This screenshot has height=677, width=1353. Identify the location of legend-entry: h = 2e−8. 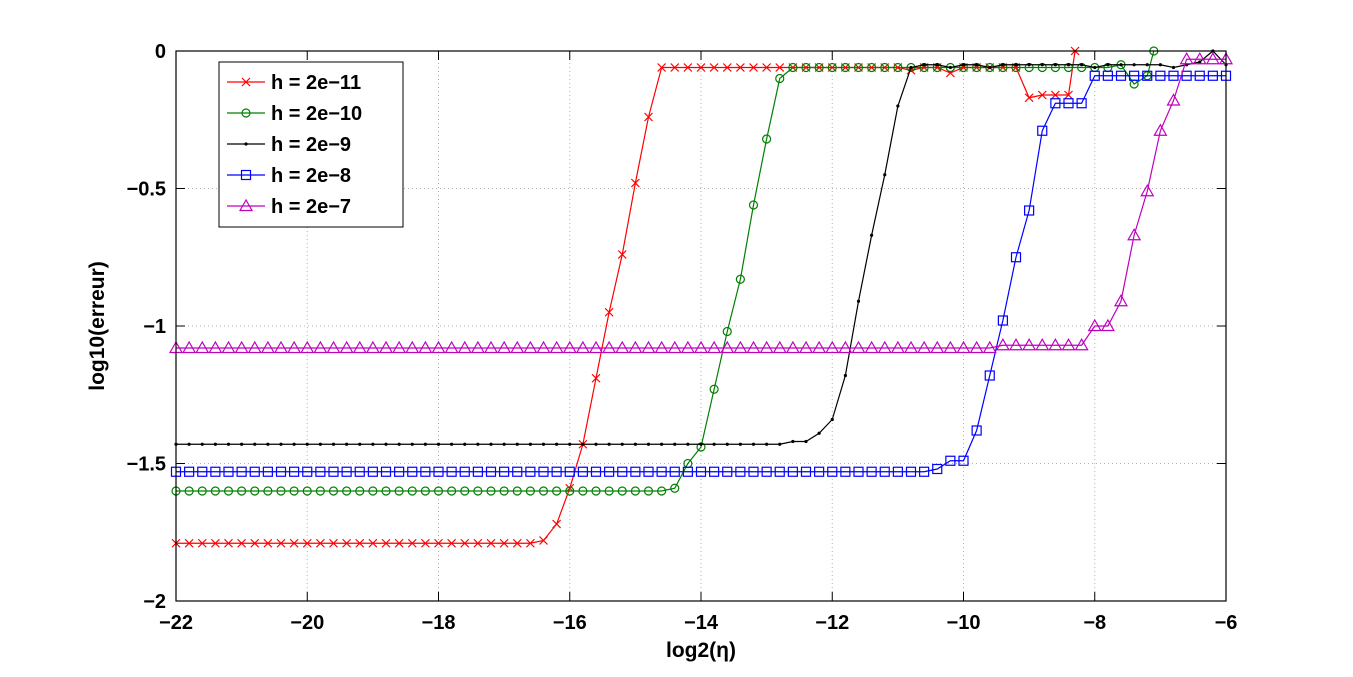
(289, 176).